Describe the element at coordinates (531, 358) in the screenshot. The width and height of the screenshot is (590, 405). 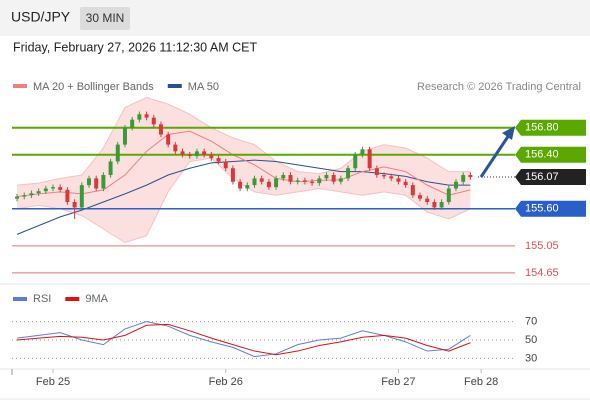
I see `rsi-tick-label: 30` at that location.